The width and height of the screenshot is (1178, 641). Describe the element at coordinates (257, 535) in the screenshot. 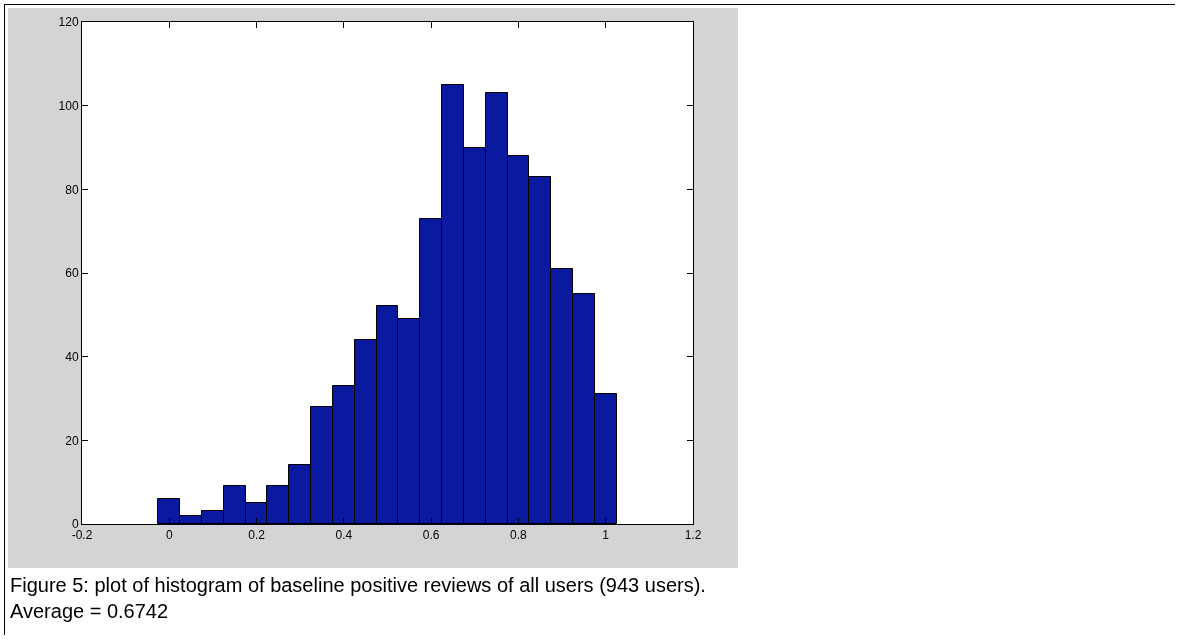

I see `x-tick-label: 0.2` at that location.